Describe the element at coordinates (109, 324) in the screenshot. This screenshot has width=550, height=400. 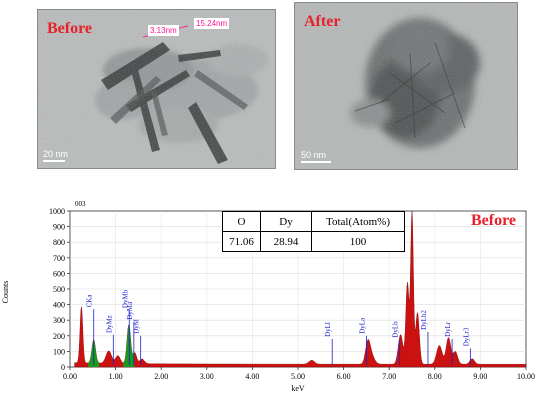
I see `annotation-label: DyMz` at that location.